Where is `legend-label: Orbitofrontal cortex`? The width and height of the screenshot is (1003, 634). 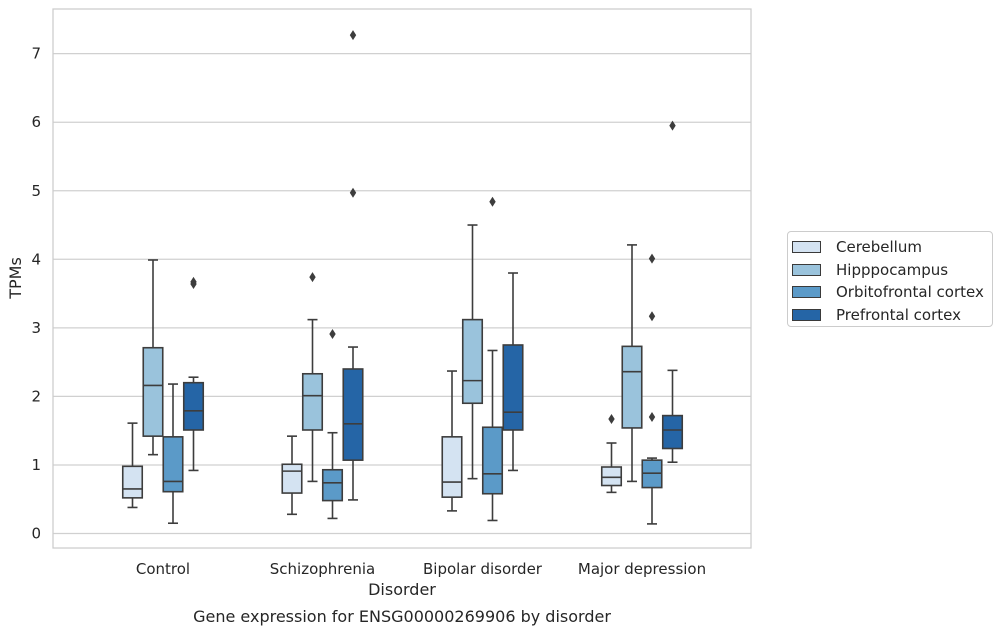 legend-label: Orbitofrontal cortex is located at coordinates (910, 292).